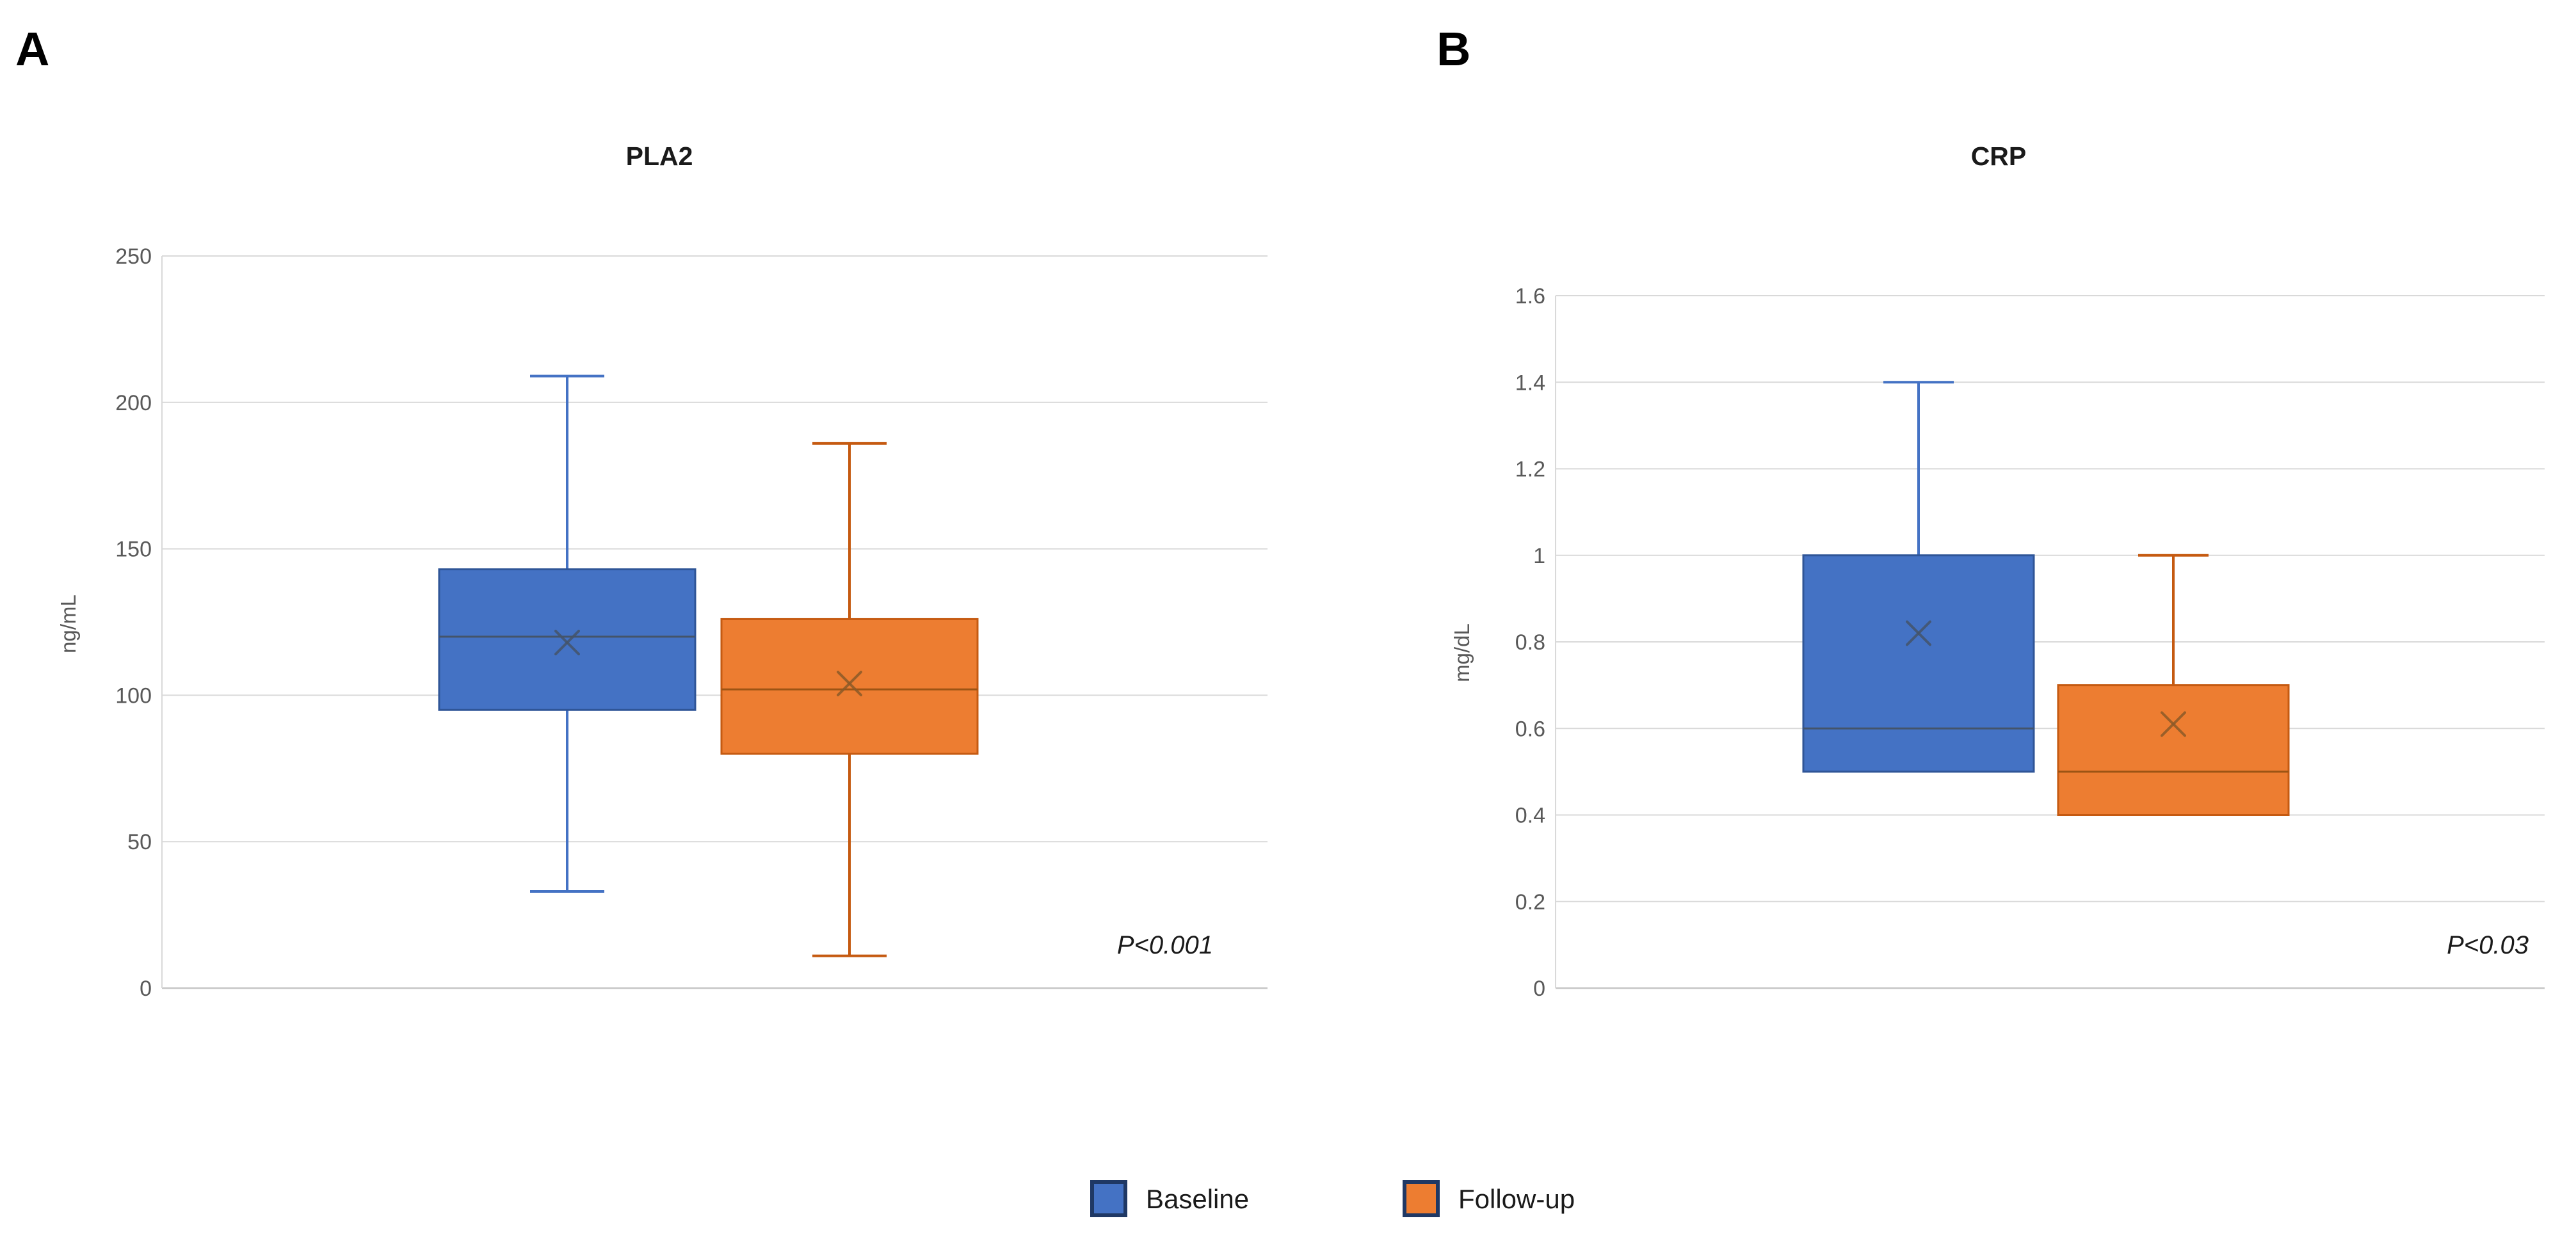 This screenshot has height=1246, width=2576. I want to click on panel-a-y-tick-label: 50, so click(139, 842).